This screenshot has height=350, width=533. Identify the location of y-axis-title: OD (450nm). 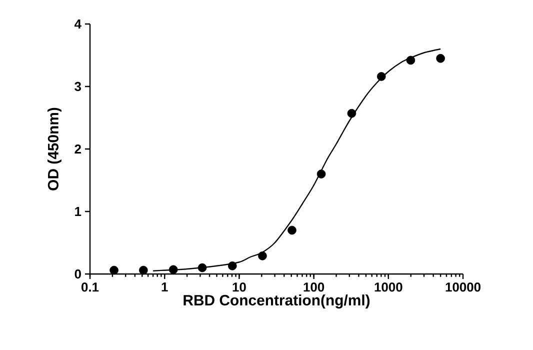
(55, 149).